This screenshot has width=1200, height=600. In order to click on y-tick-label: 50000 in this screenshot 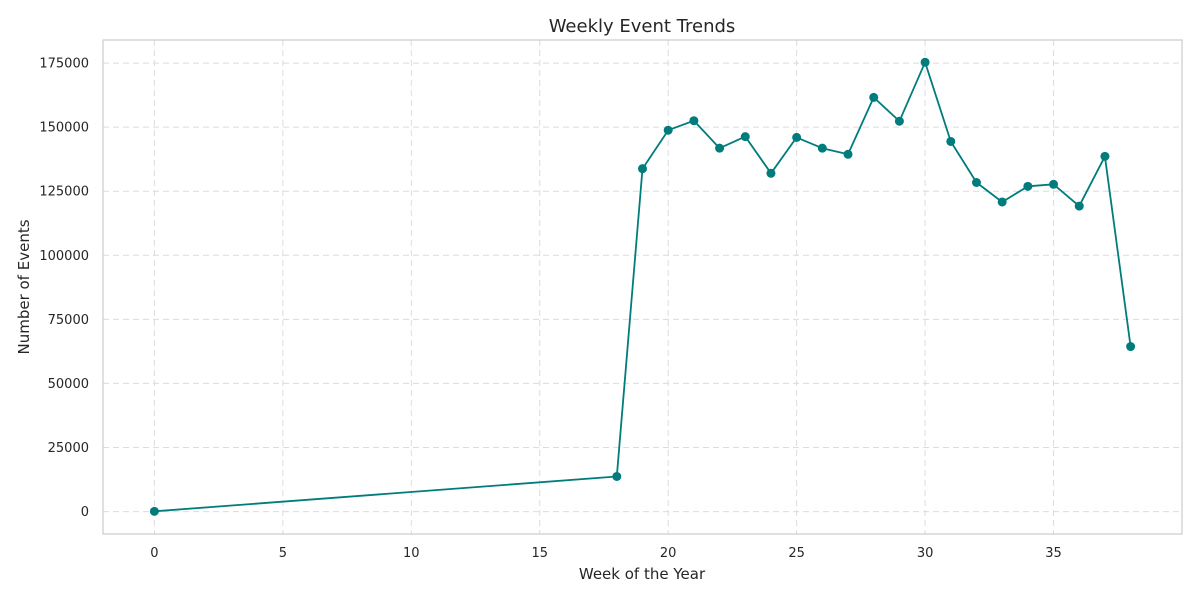, I will do `click(68, 384)`.